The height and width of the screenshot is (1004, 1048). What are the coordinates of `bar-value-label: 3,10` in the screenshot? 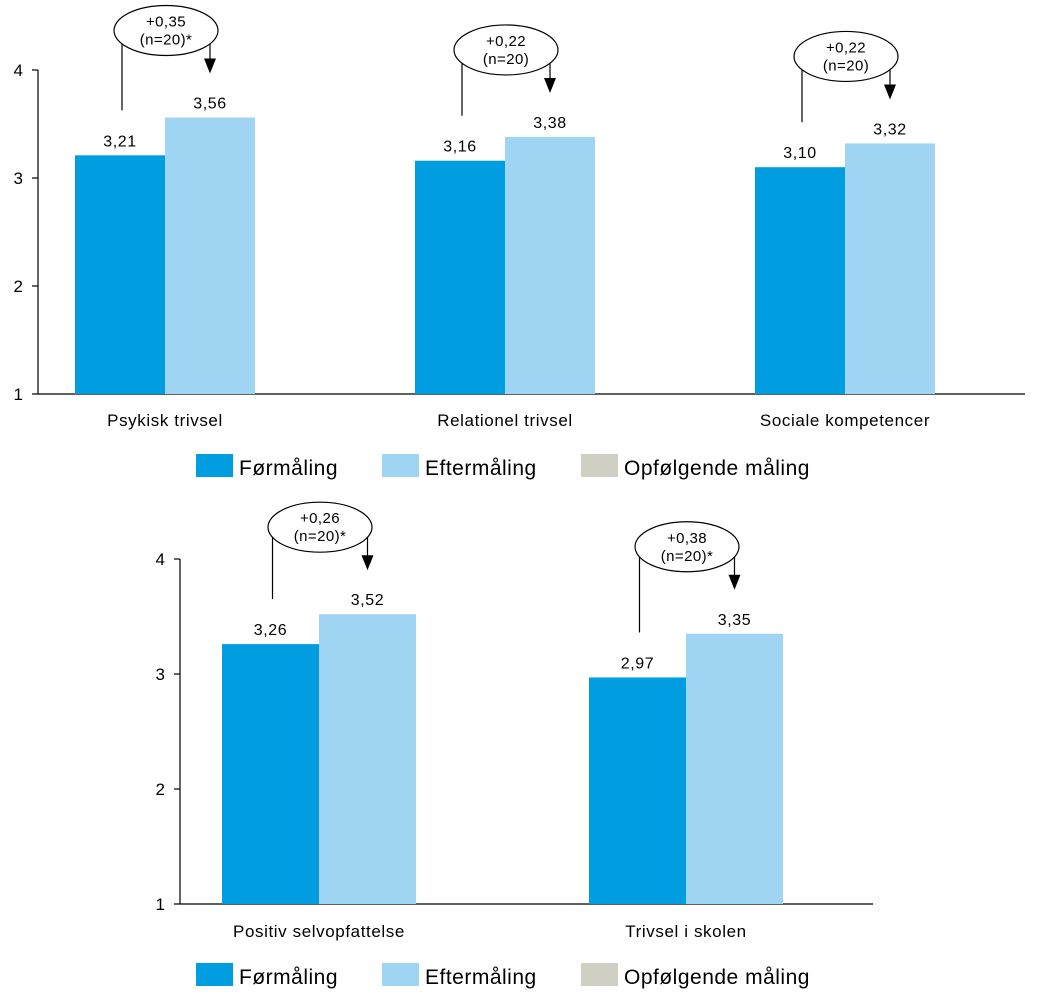 It's located at (800, 153).